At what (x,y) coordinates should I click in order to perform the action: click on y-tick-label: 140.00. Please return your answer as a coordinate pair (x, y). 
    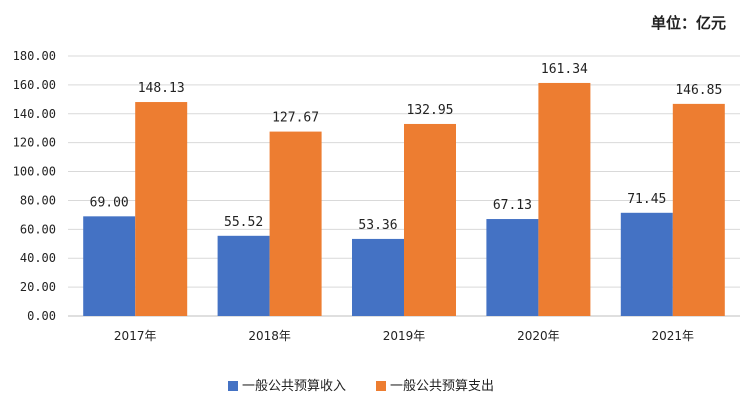
    Looking at the image, I should click on (34, 114).